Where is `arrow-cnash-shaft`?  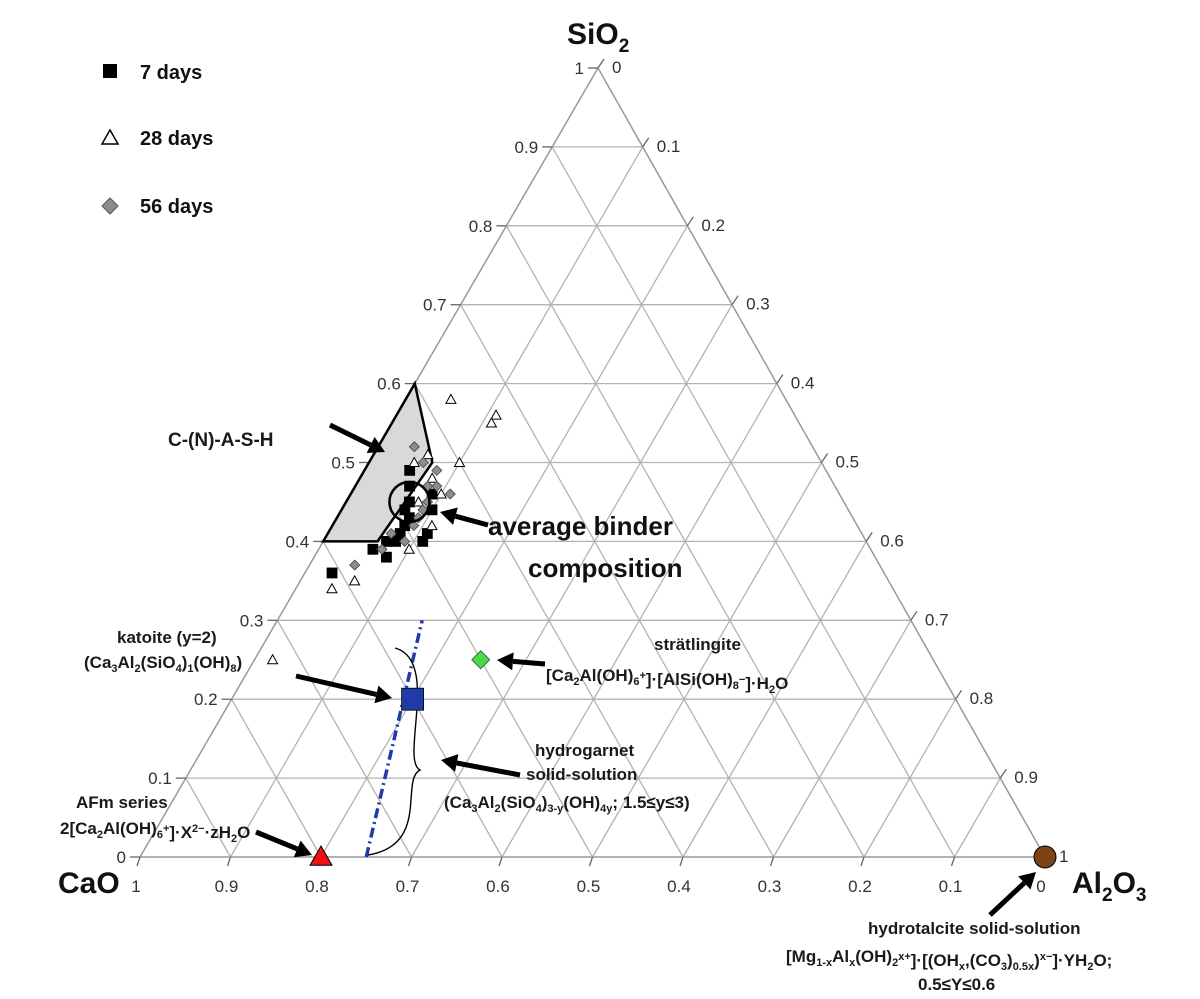
arrow-cnash-shaft is located at coordinates (350, 435).